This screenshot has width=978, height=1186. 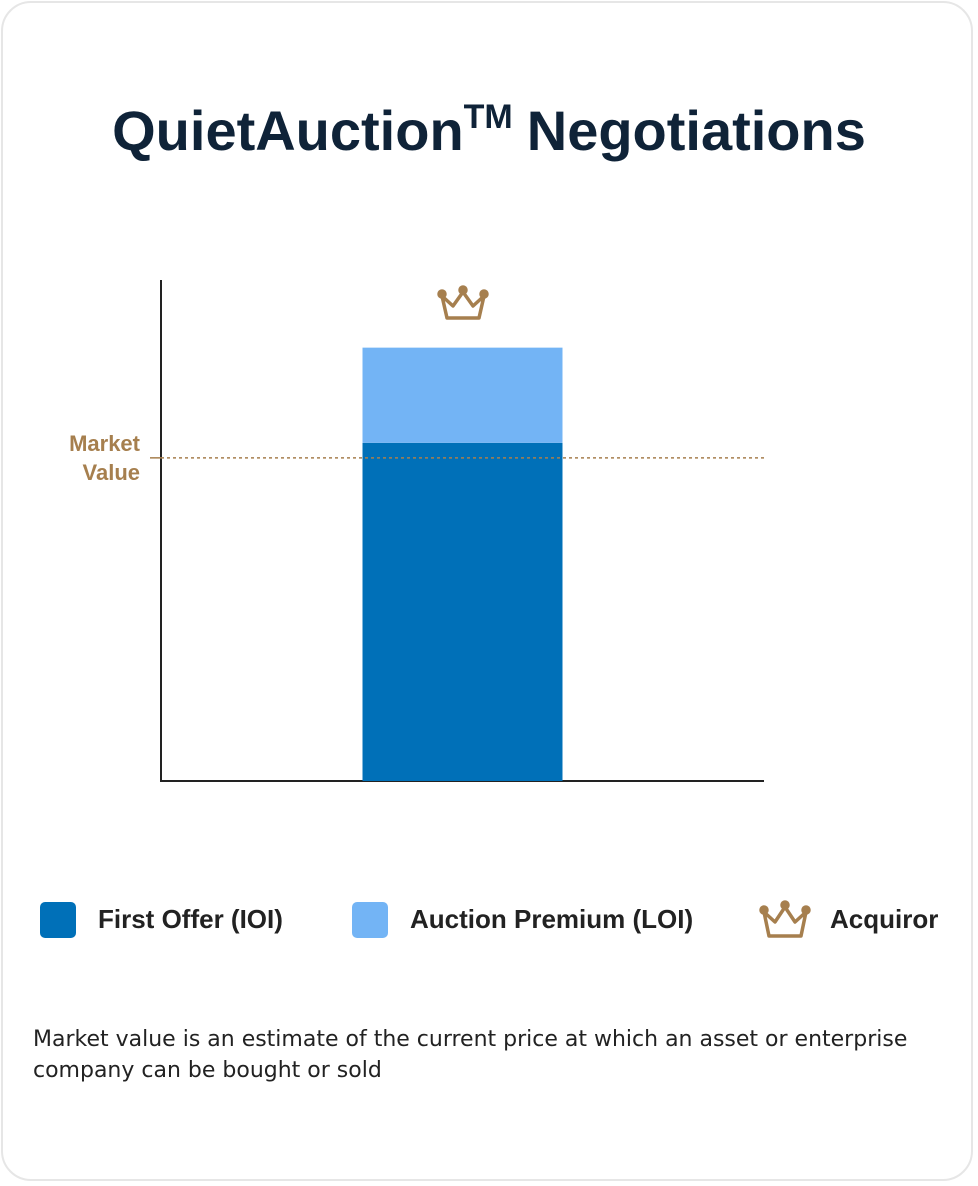 I want to click on legend-crown-icon, so click(x=785, y=919).